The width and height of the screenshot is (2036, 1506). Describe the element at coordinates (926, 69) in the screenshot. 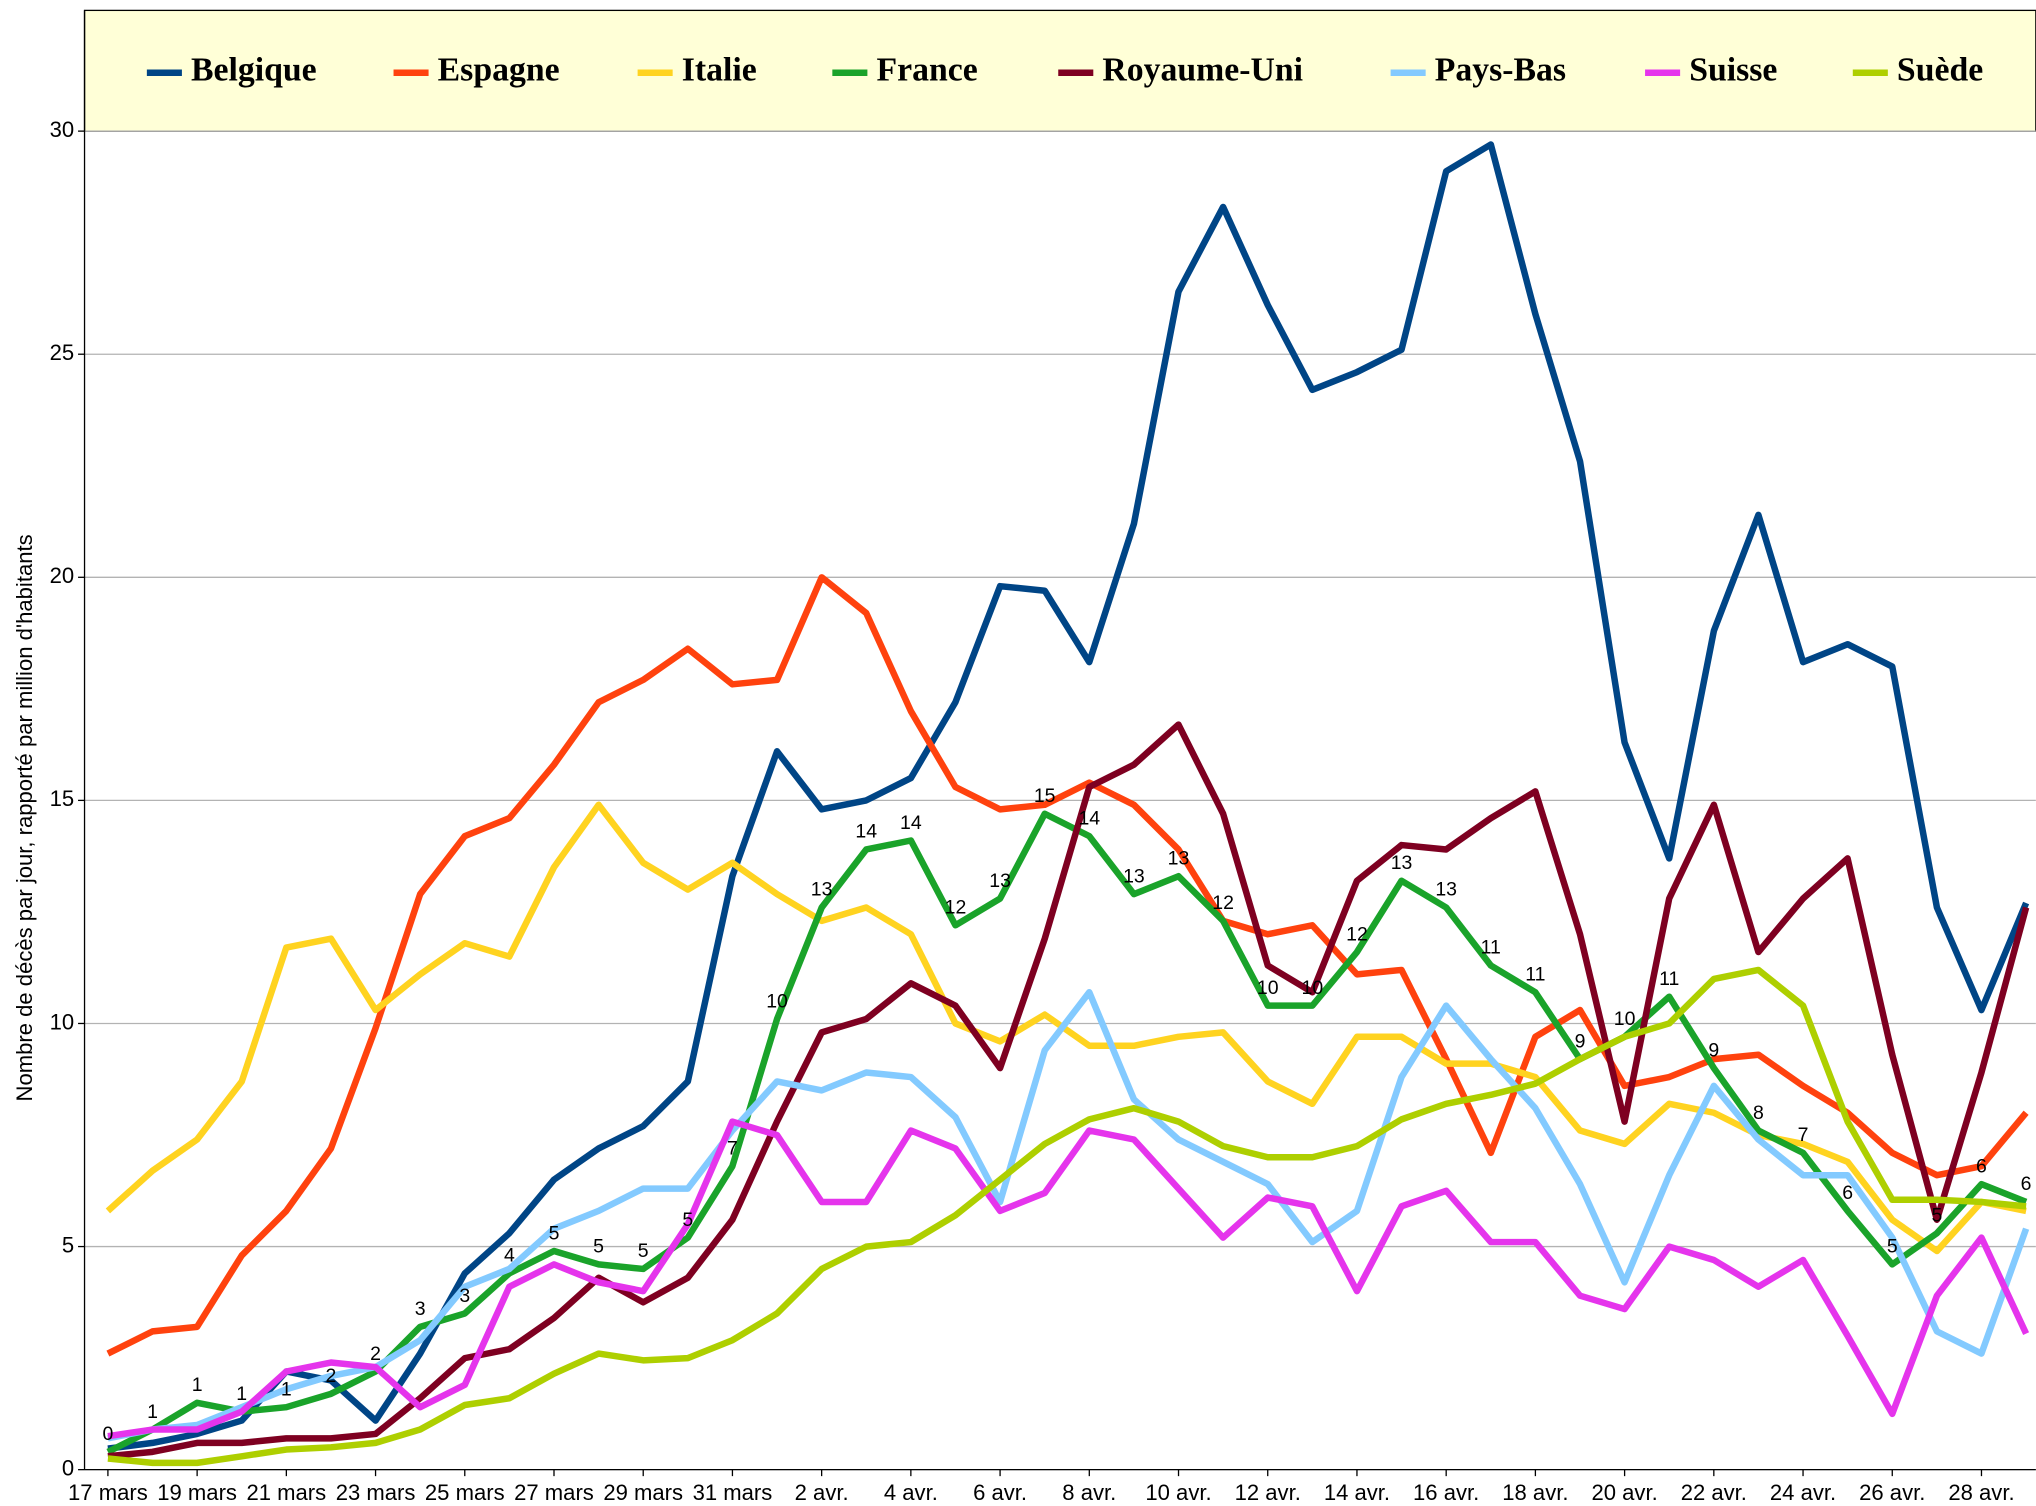

I see `legend-label: France` at that location.